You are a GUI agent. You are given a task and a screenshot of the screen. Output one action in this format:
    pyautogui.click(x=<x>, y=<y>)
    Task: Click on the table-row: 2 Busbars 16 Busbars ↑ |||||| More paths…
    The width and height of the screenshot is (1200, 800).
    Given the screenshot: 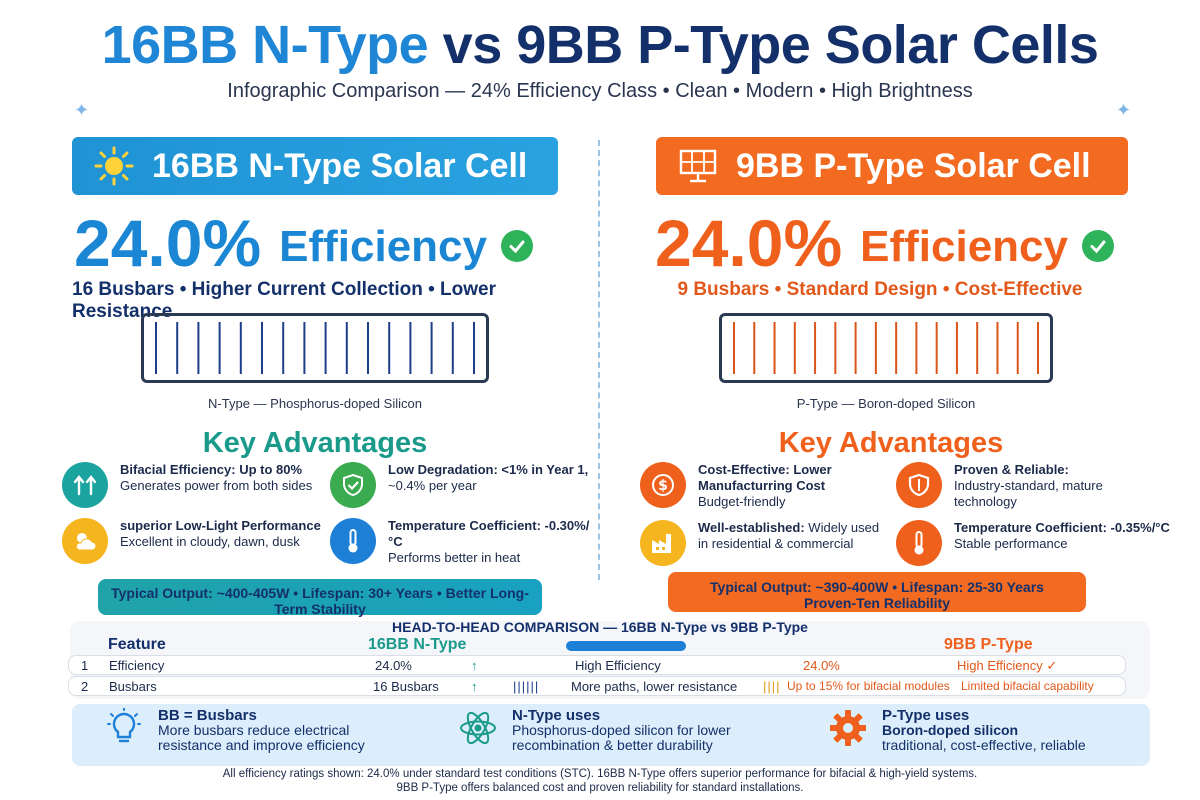 What is the action you would take?
    pyautogui.click(x=597, y=686)
    